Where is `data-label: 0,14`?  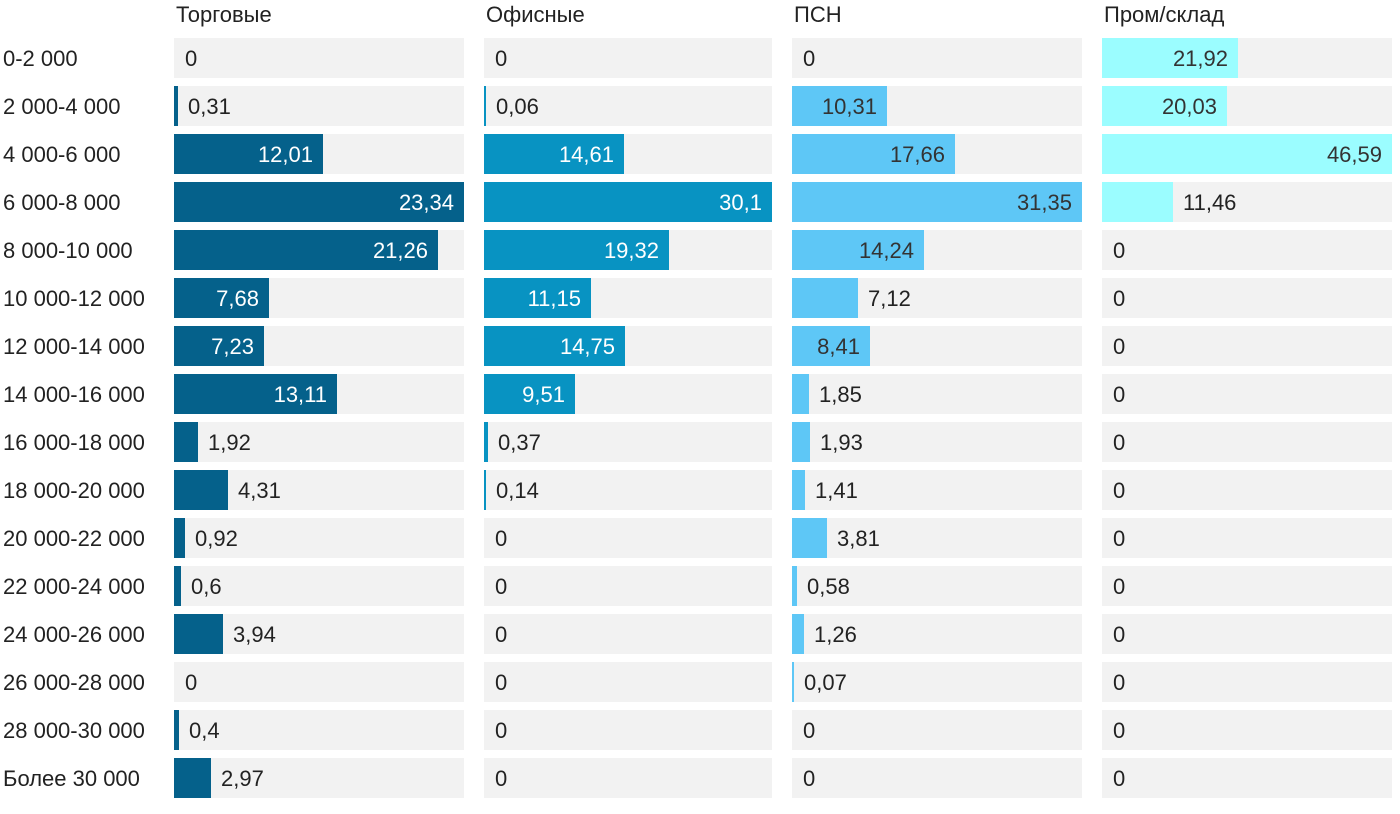 data-label: 0,14 is located at coordinates (517, 490).